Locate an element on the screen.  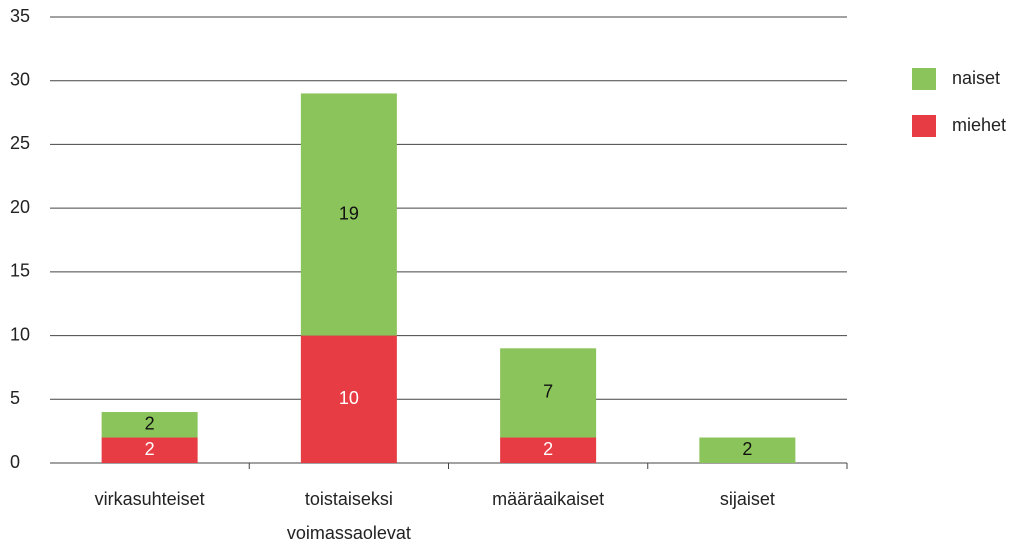
value-label: 10 is located at coordinates (349, 398).